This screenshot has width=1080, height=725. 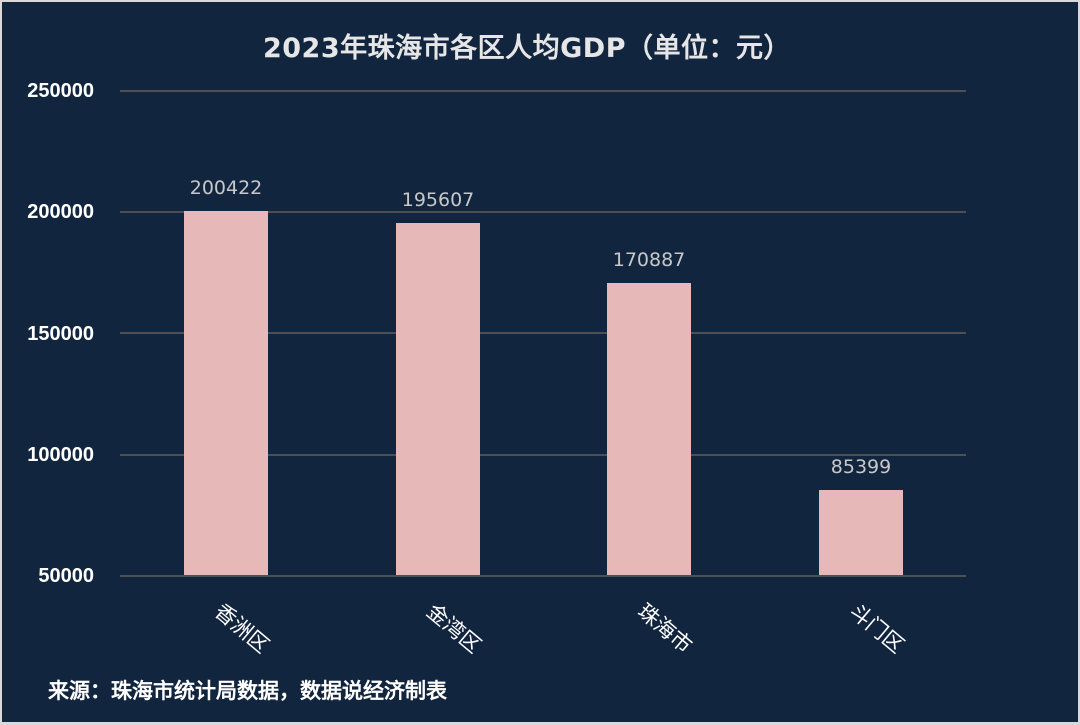 What do you see at coordinates (226, 393) in the screenshot?
I see `bar-xiangzhou` at bounding box center [226, 393].